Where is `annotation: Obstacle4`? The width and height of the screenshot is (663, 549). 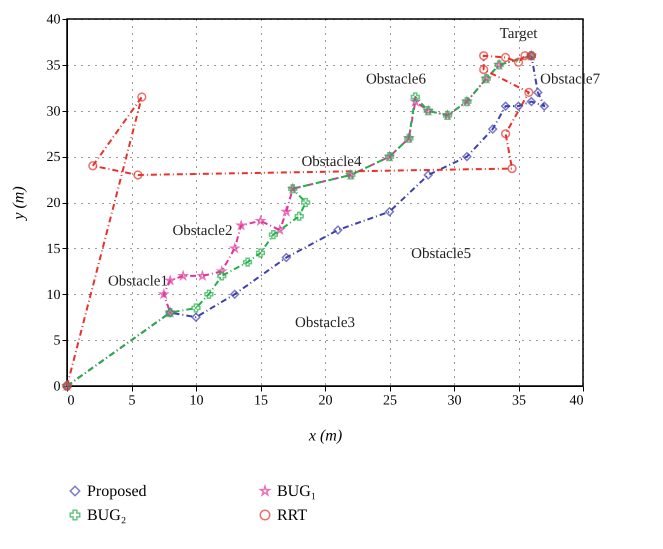
annotation: Obstacle4 is located at coordinates (331, 162).